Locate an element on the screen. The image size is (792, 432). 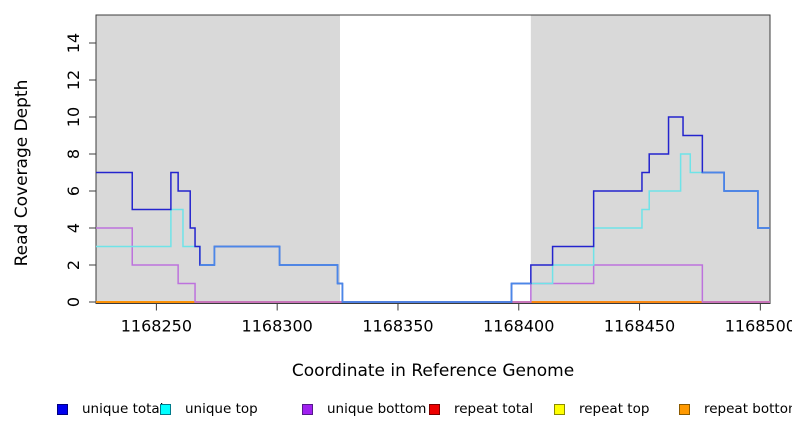
legend-label: unique top is located at coordinates (221, 409).